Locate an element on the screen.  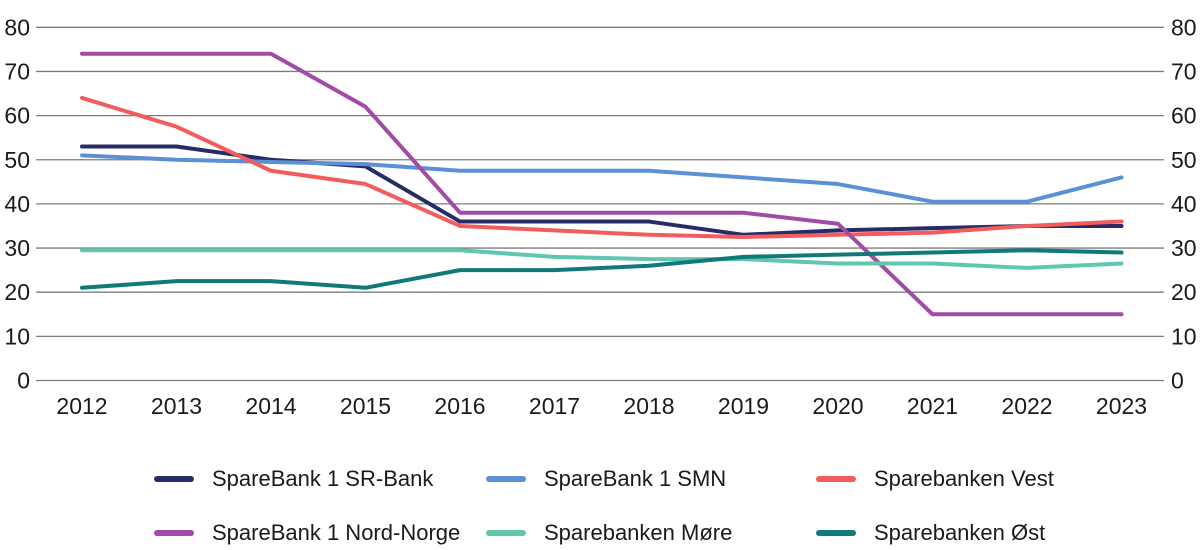
legend-label: SpareBank 1 Nord-Norge is located at coordinates (336, 532).